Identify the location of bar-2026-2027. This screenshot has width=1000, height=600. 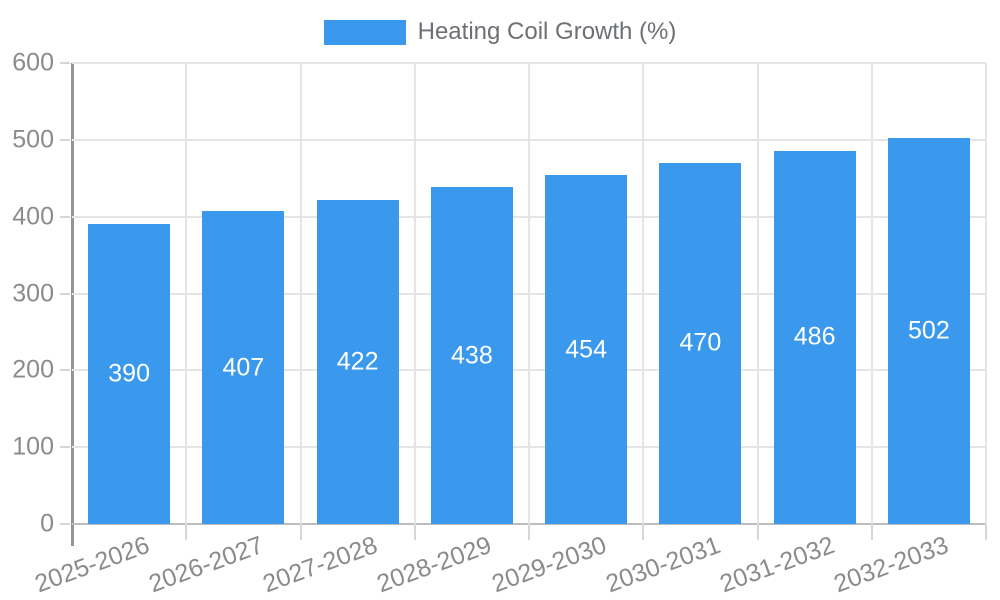
(243, 367).